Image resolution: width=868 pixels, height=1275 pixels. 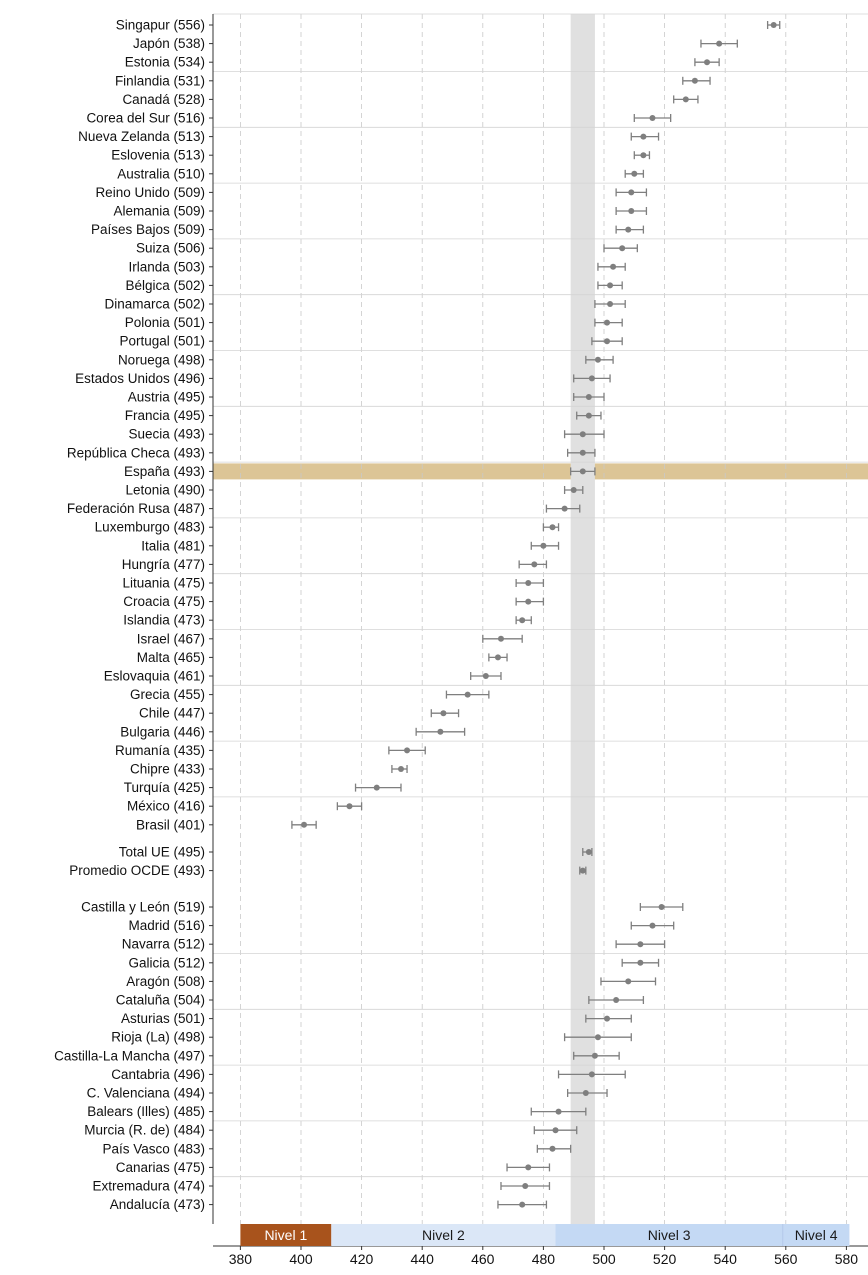 What do you see at coordinates (145, 118) in the screenshot?
I see `row-label: Corea del Sur (516)` at bounding box center [145, 118].